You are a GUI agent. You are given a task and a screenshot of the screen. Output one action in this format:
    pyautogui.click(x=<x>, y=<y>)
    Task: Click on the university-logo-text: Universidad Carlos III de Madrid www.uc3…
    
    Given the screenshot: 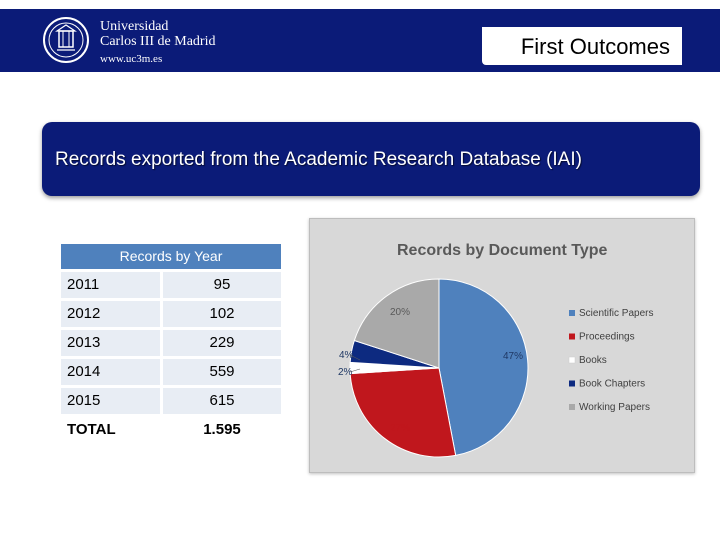 What is the action you would take?
    pyautogui.click(x=157, y=43)
    